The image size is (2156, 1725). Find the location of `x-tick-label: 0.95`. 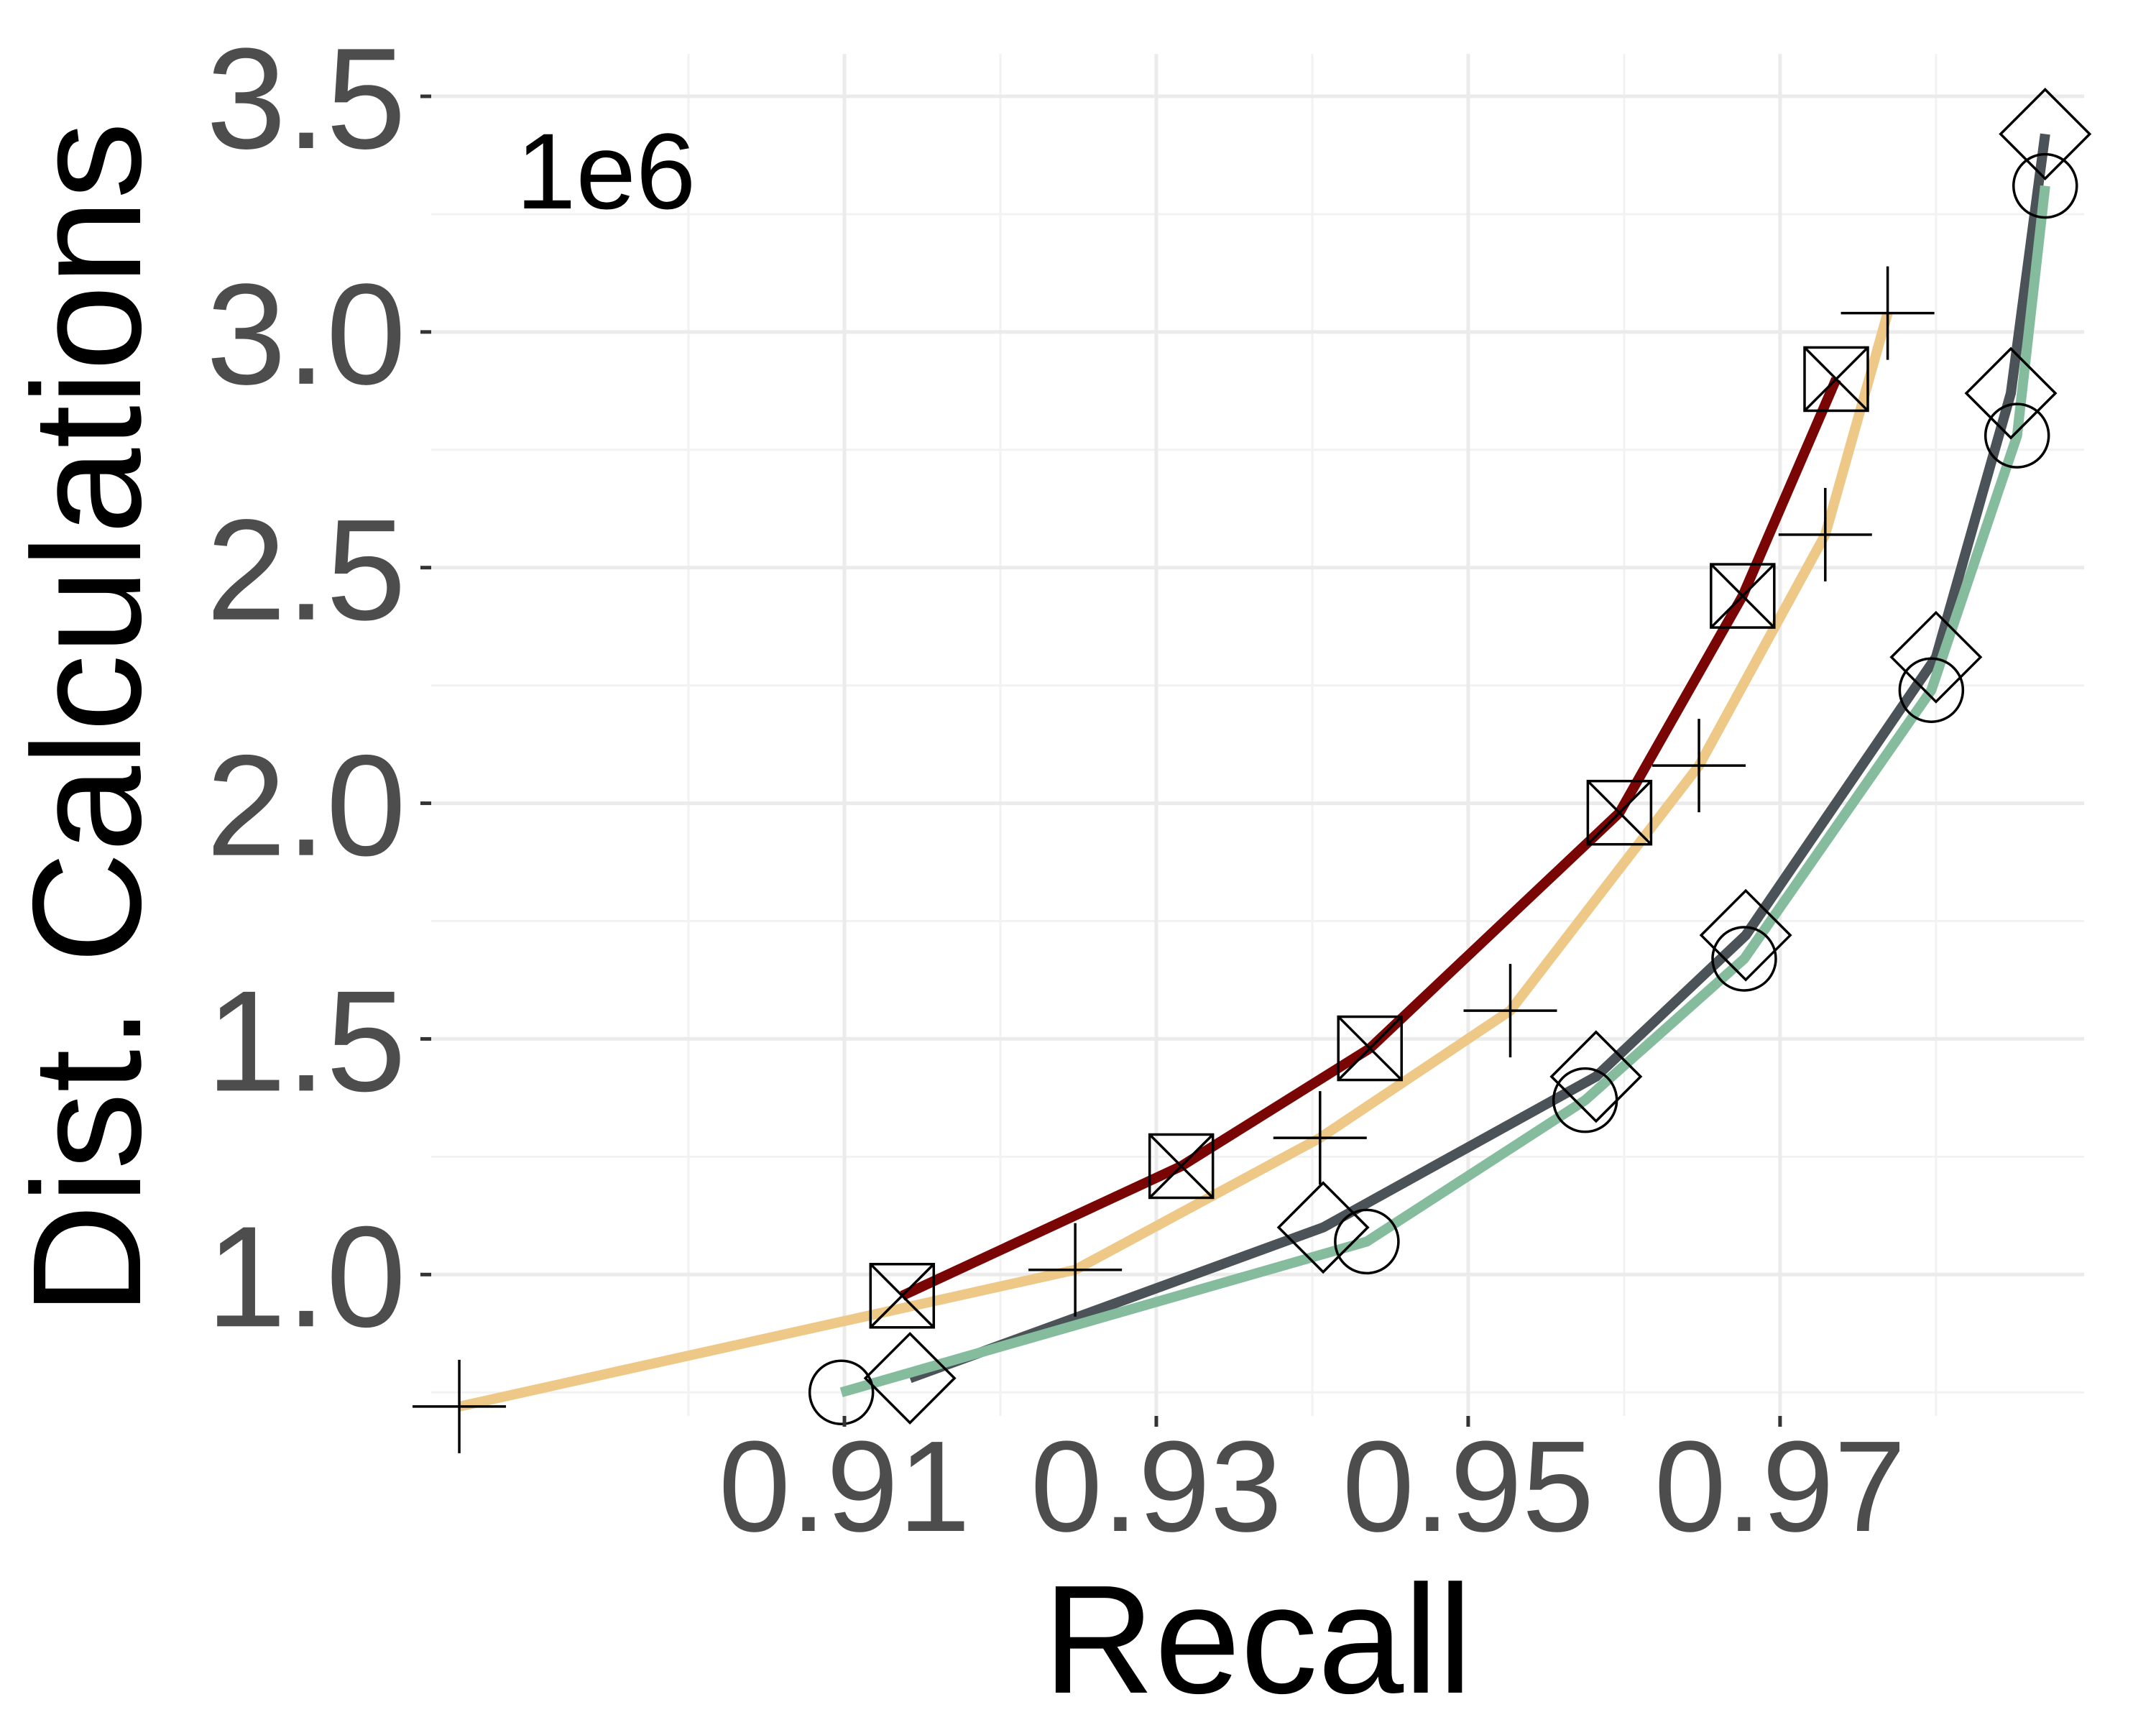

x-tick-label: 0.95 is located at coordinates (1468, 1486).